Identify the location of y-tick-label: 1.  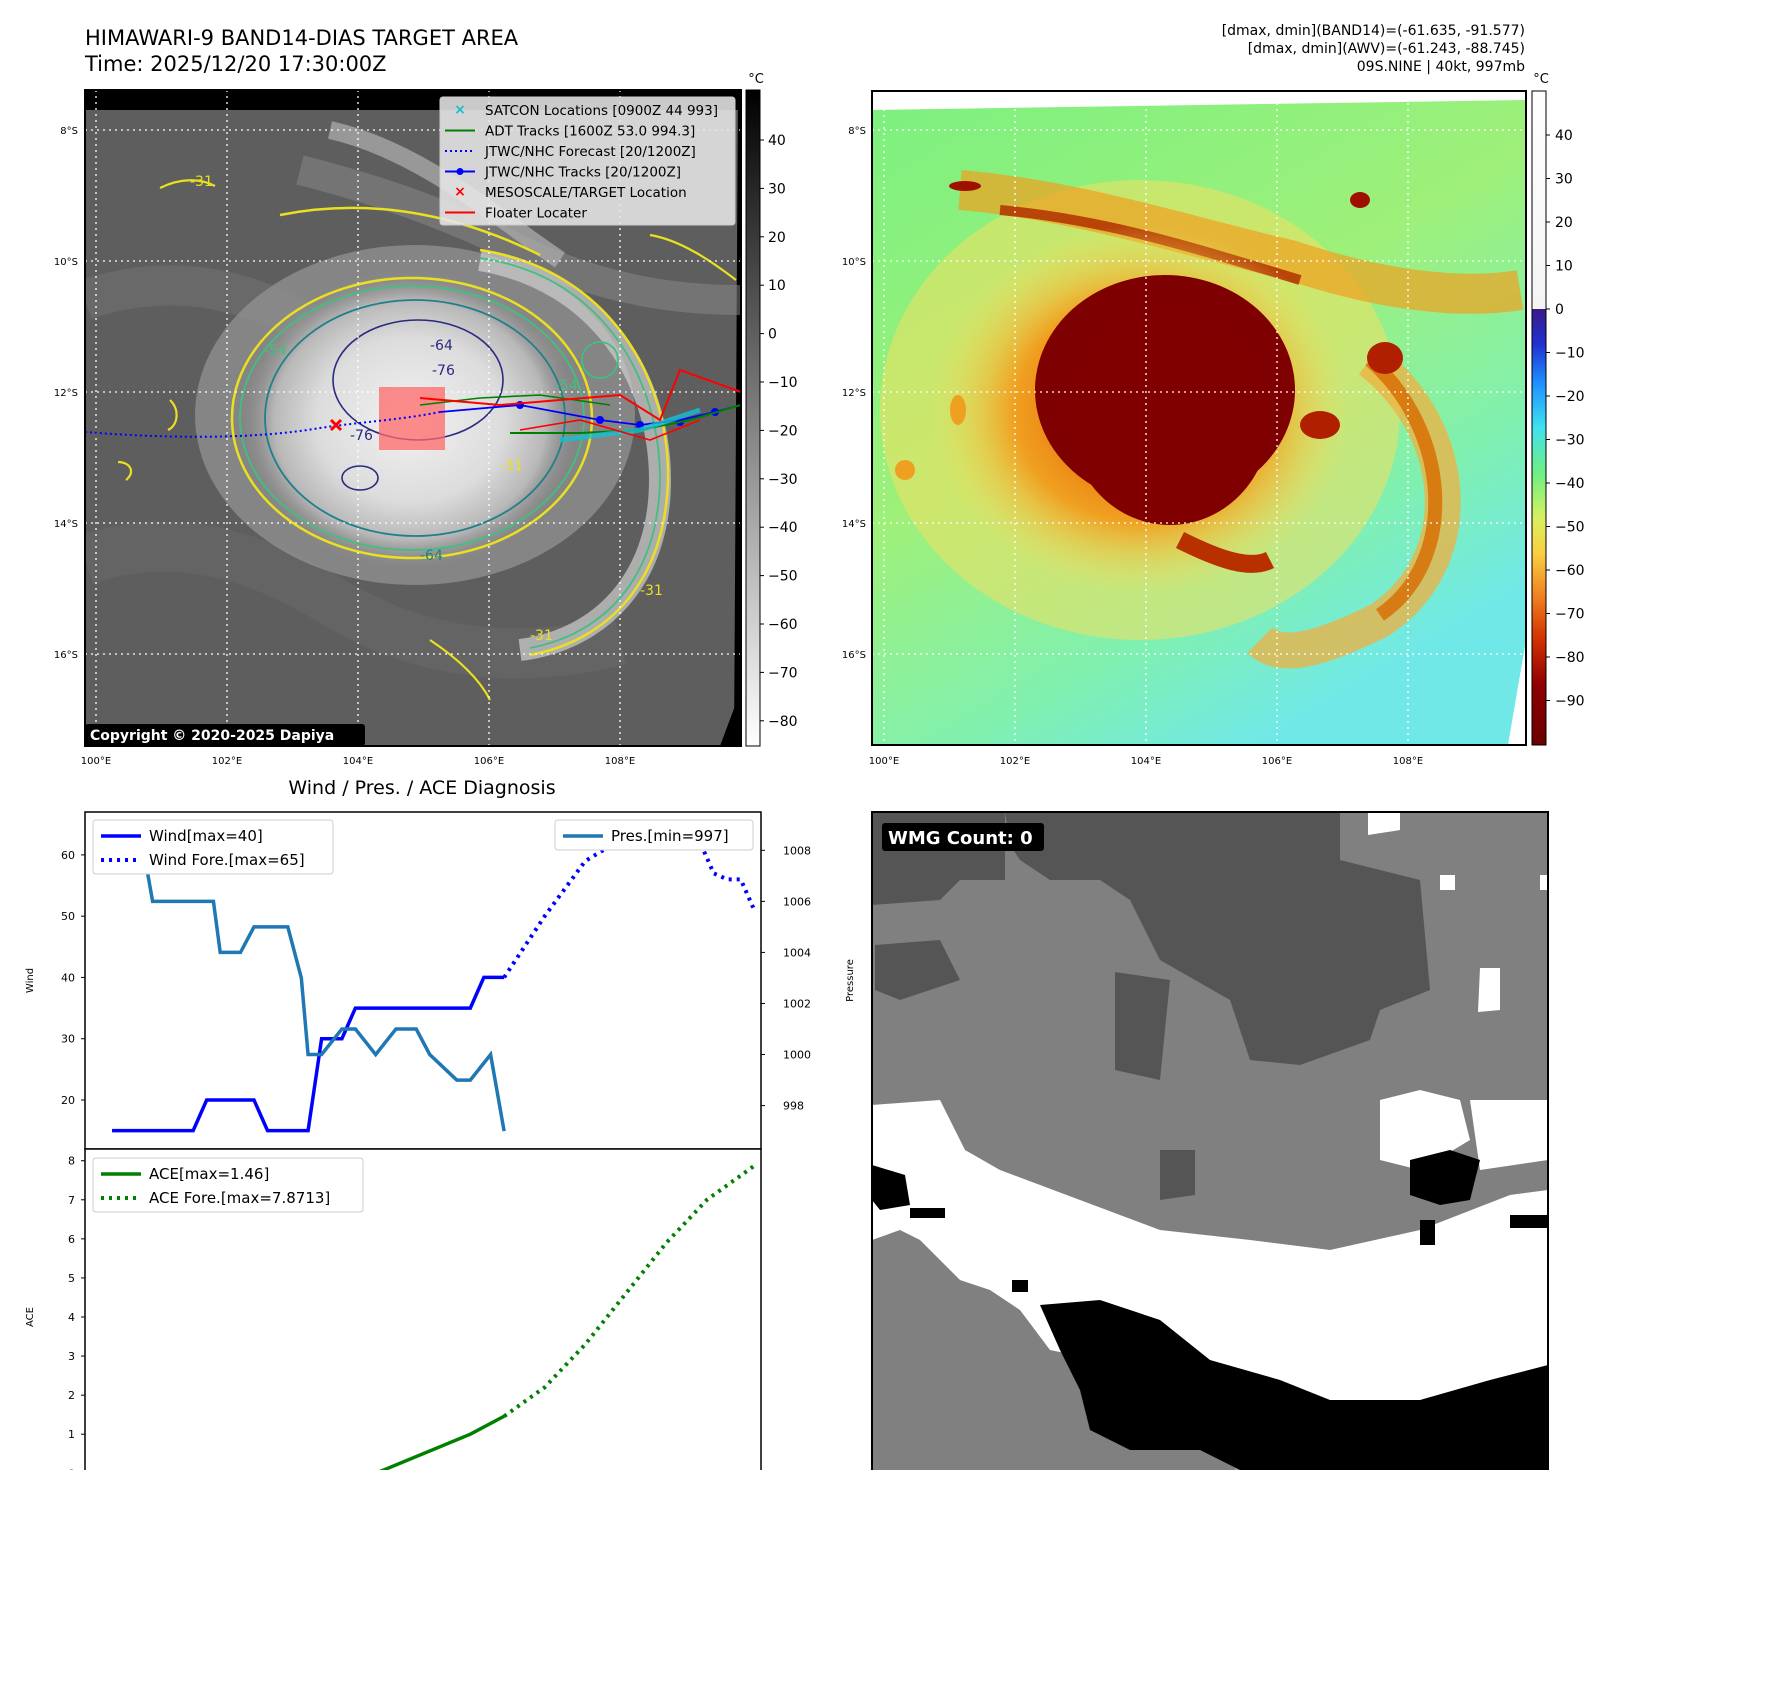
(71, 1434).